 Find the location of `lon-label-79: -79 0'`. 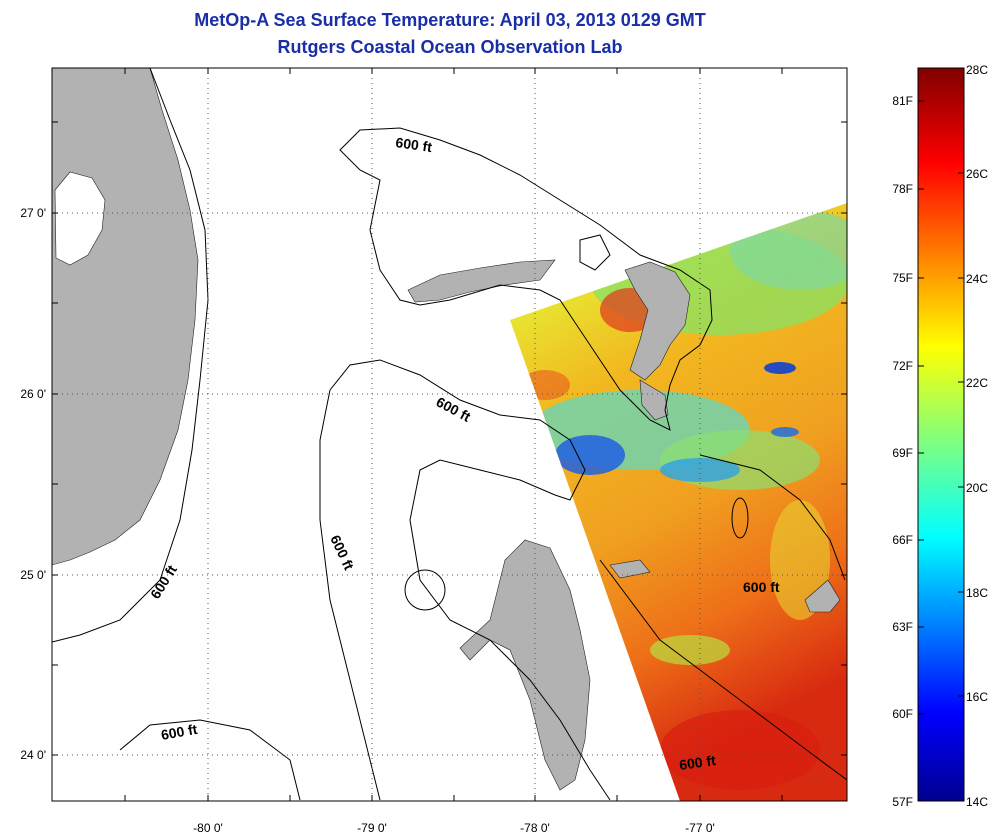

lon-label-79: -79 0' is located at coordinates (372, 828).